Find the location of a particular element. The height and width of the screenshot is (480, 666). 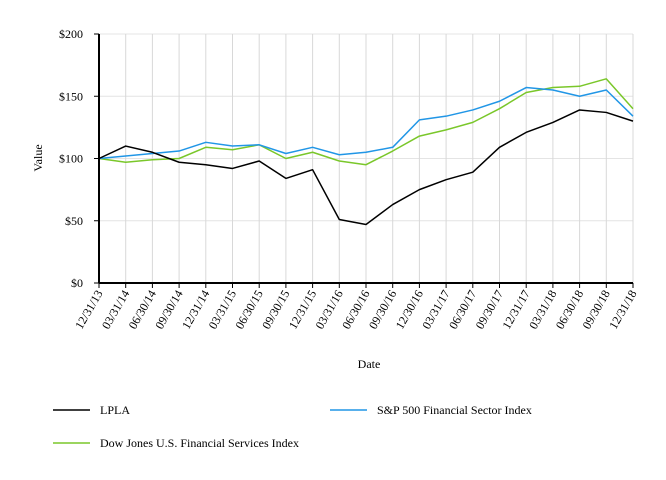

legend-label-1: S&P 500 Financial Sector Index is located at coordinates (454, 410).